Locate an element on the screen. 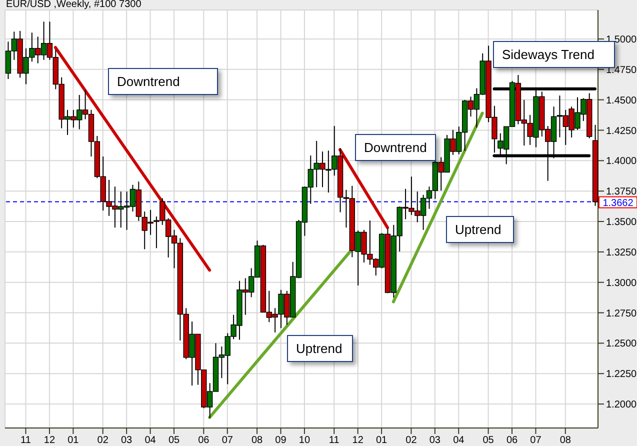  y-tick-label: 1.3250 is located at coordinates (621, 252).